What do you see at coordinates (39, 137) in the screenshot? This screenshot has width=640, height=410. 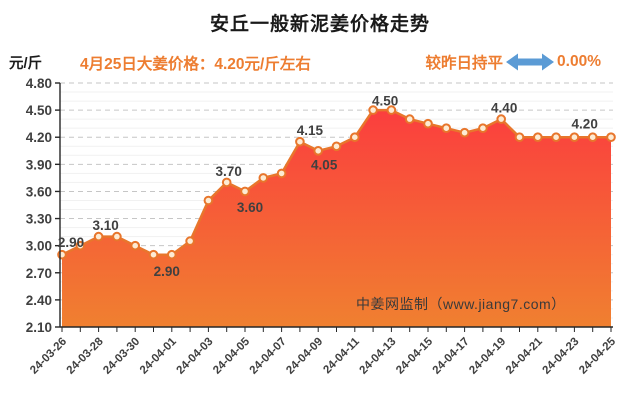 I see `y-tick-label: 4.20` at bounding box center [39, 137].